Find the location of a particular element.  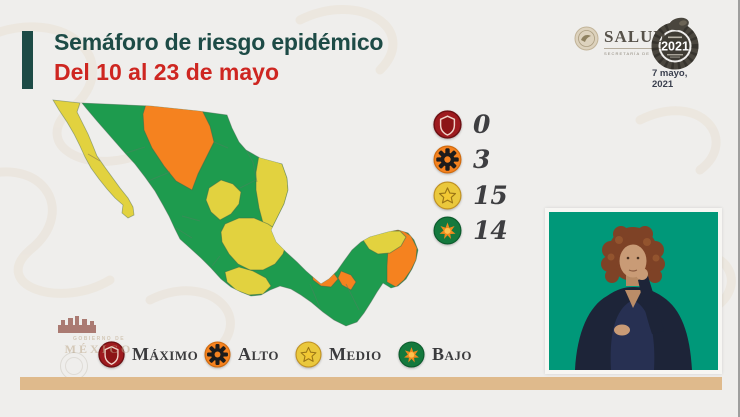

salud-subtext: SECRETARÍA DE SALUD is located at coordinates (638, 52).